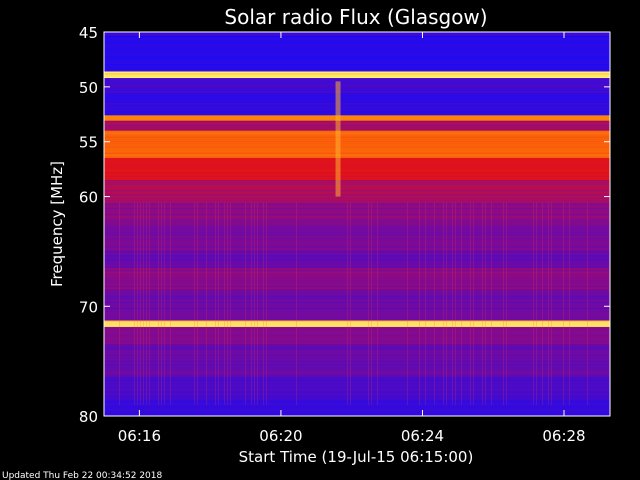 Image resolution: width=640 pixels, height=480 pixels. I want to click on y-tick-label: 45, so click(88, 33).